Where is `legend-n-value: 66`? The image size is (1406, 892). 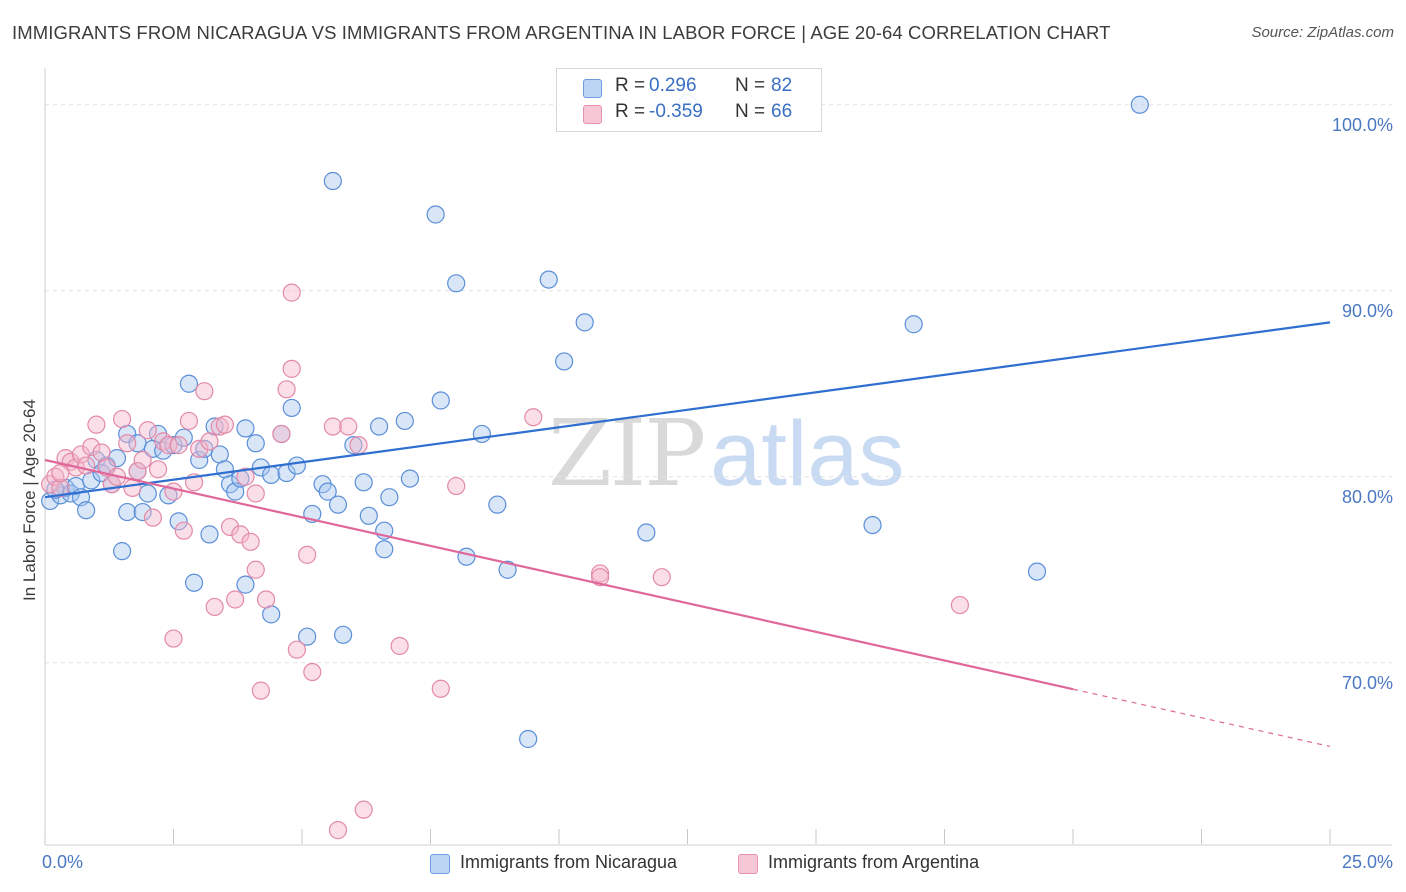 legend-n-value: 66 is located at coordinates (782, 111).